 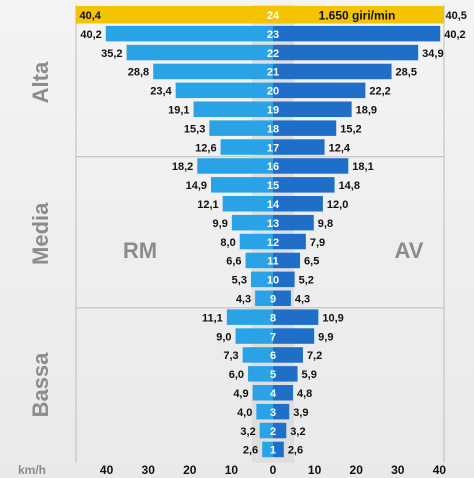 I want to click on value-label-rm: 23,4, so click(x=161, y=92).